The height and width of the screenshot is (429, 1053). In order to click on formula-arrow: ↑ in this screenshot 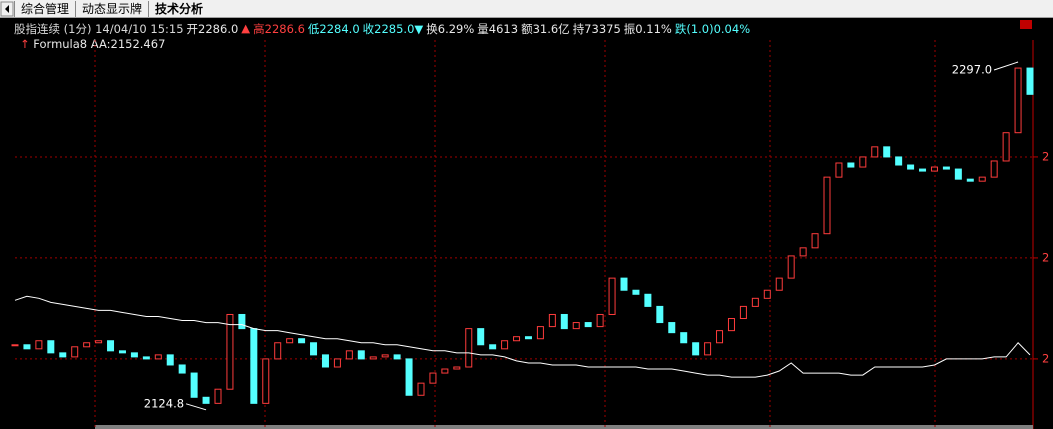, I will do `click(25, 44)`.